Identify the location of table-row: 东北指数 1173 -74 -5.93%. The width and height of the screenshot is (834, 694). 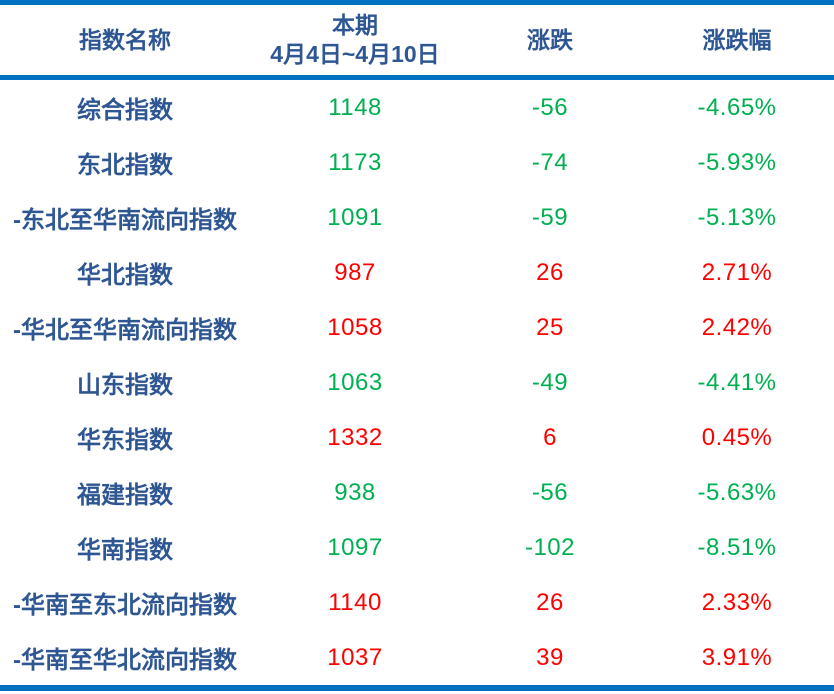
(417, 162).